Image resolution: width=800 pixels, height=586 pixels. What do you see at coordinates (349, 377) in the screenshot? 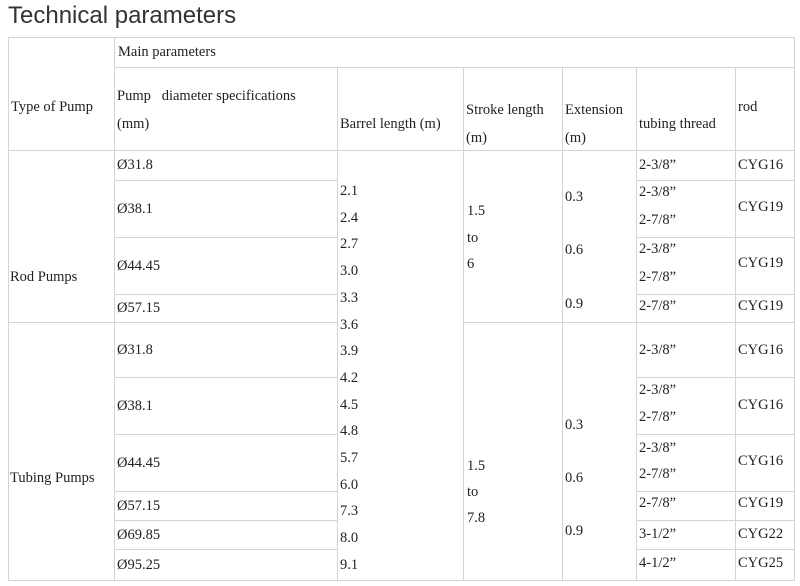
I see `barrel-length: 4.2` at bounding box center [349, 377].